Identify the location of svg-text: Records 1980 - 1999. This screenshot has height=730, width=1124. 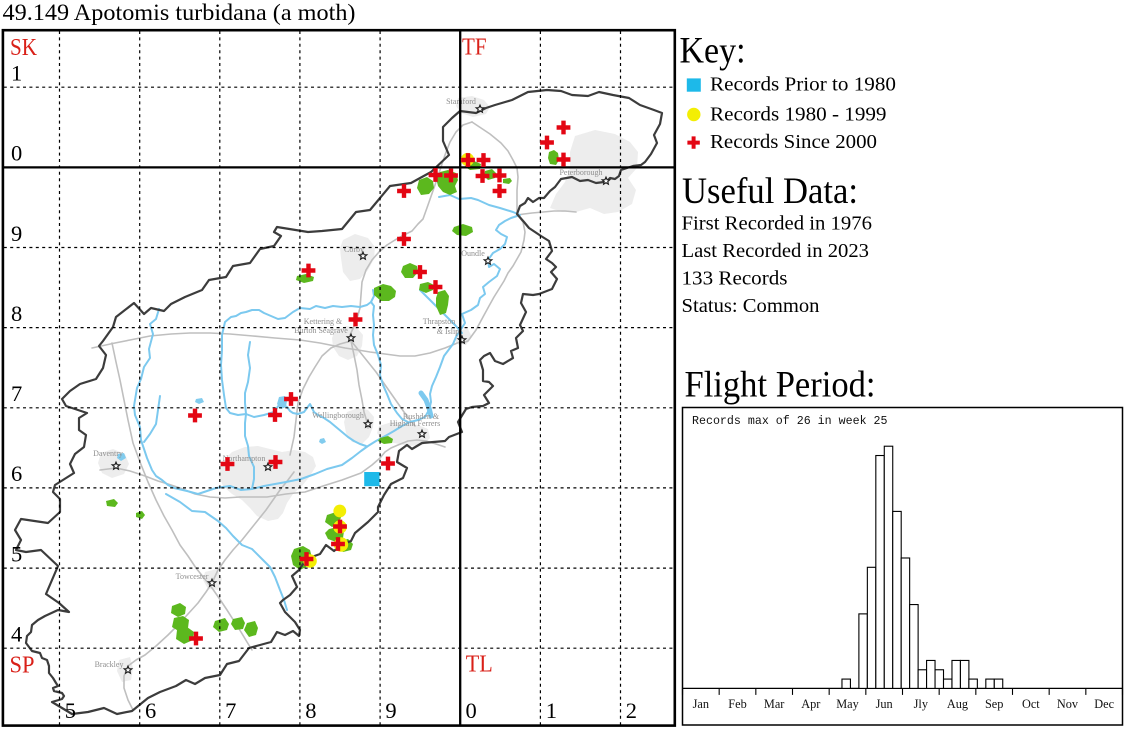
(798, 115).